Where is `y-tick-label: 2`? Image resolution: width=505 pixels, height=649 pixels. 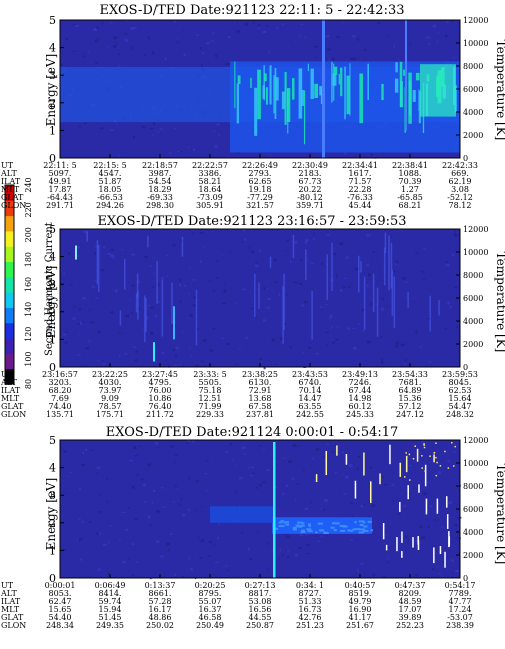 y-tick-label: 2 is located at coordinates (52, 312).